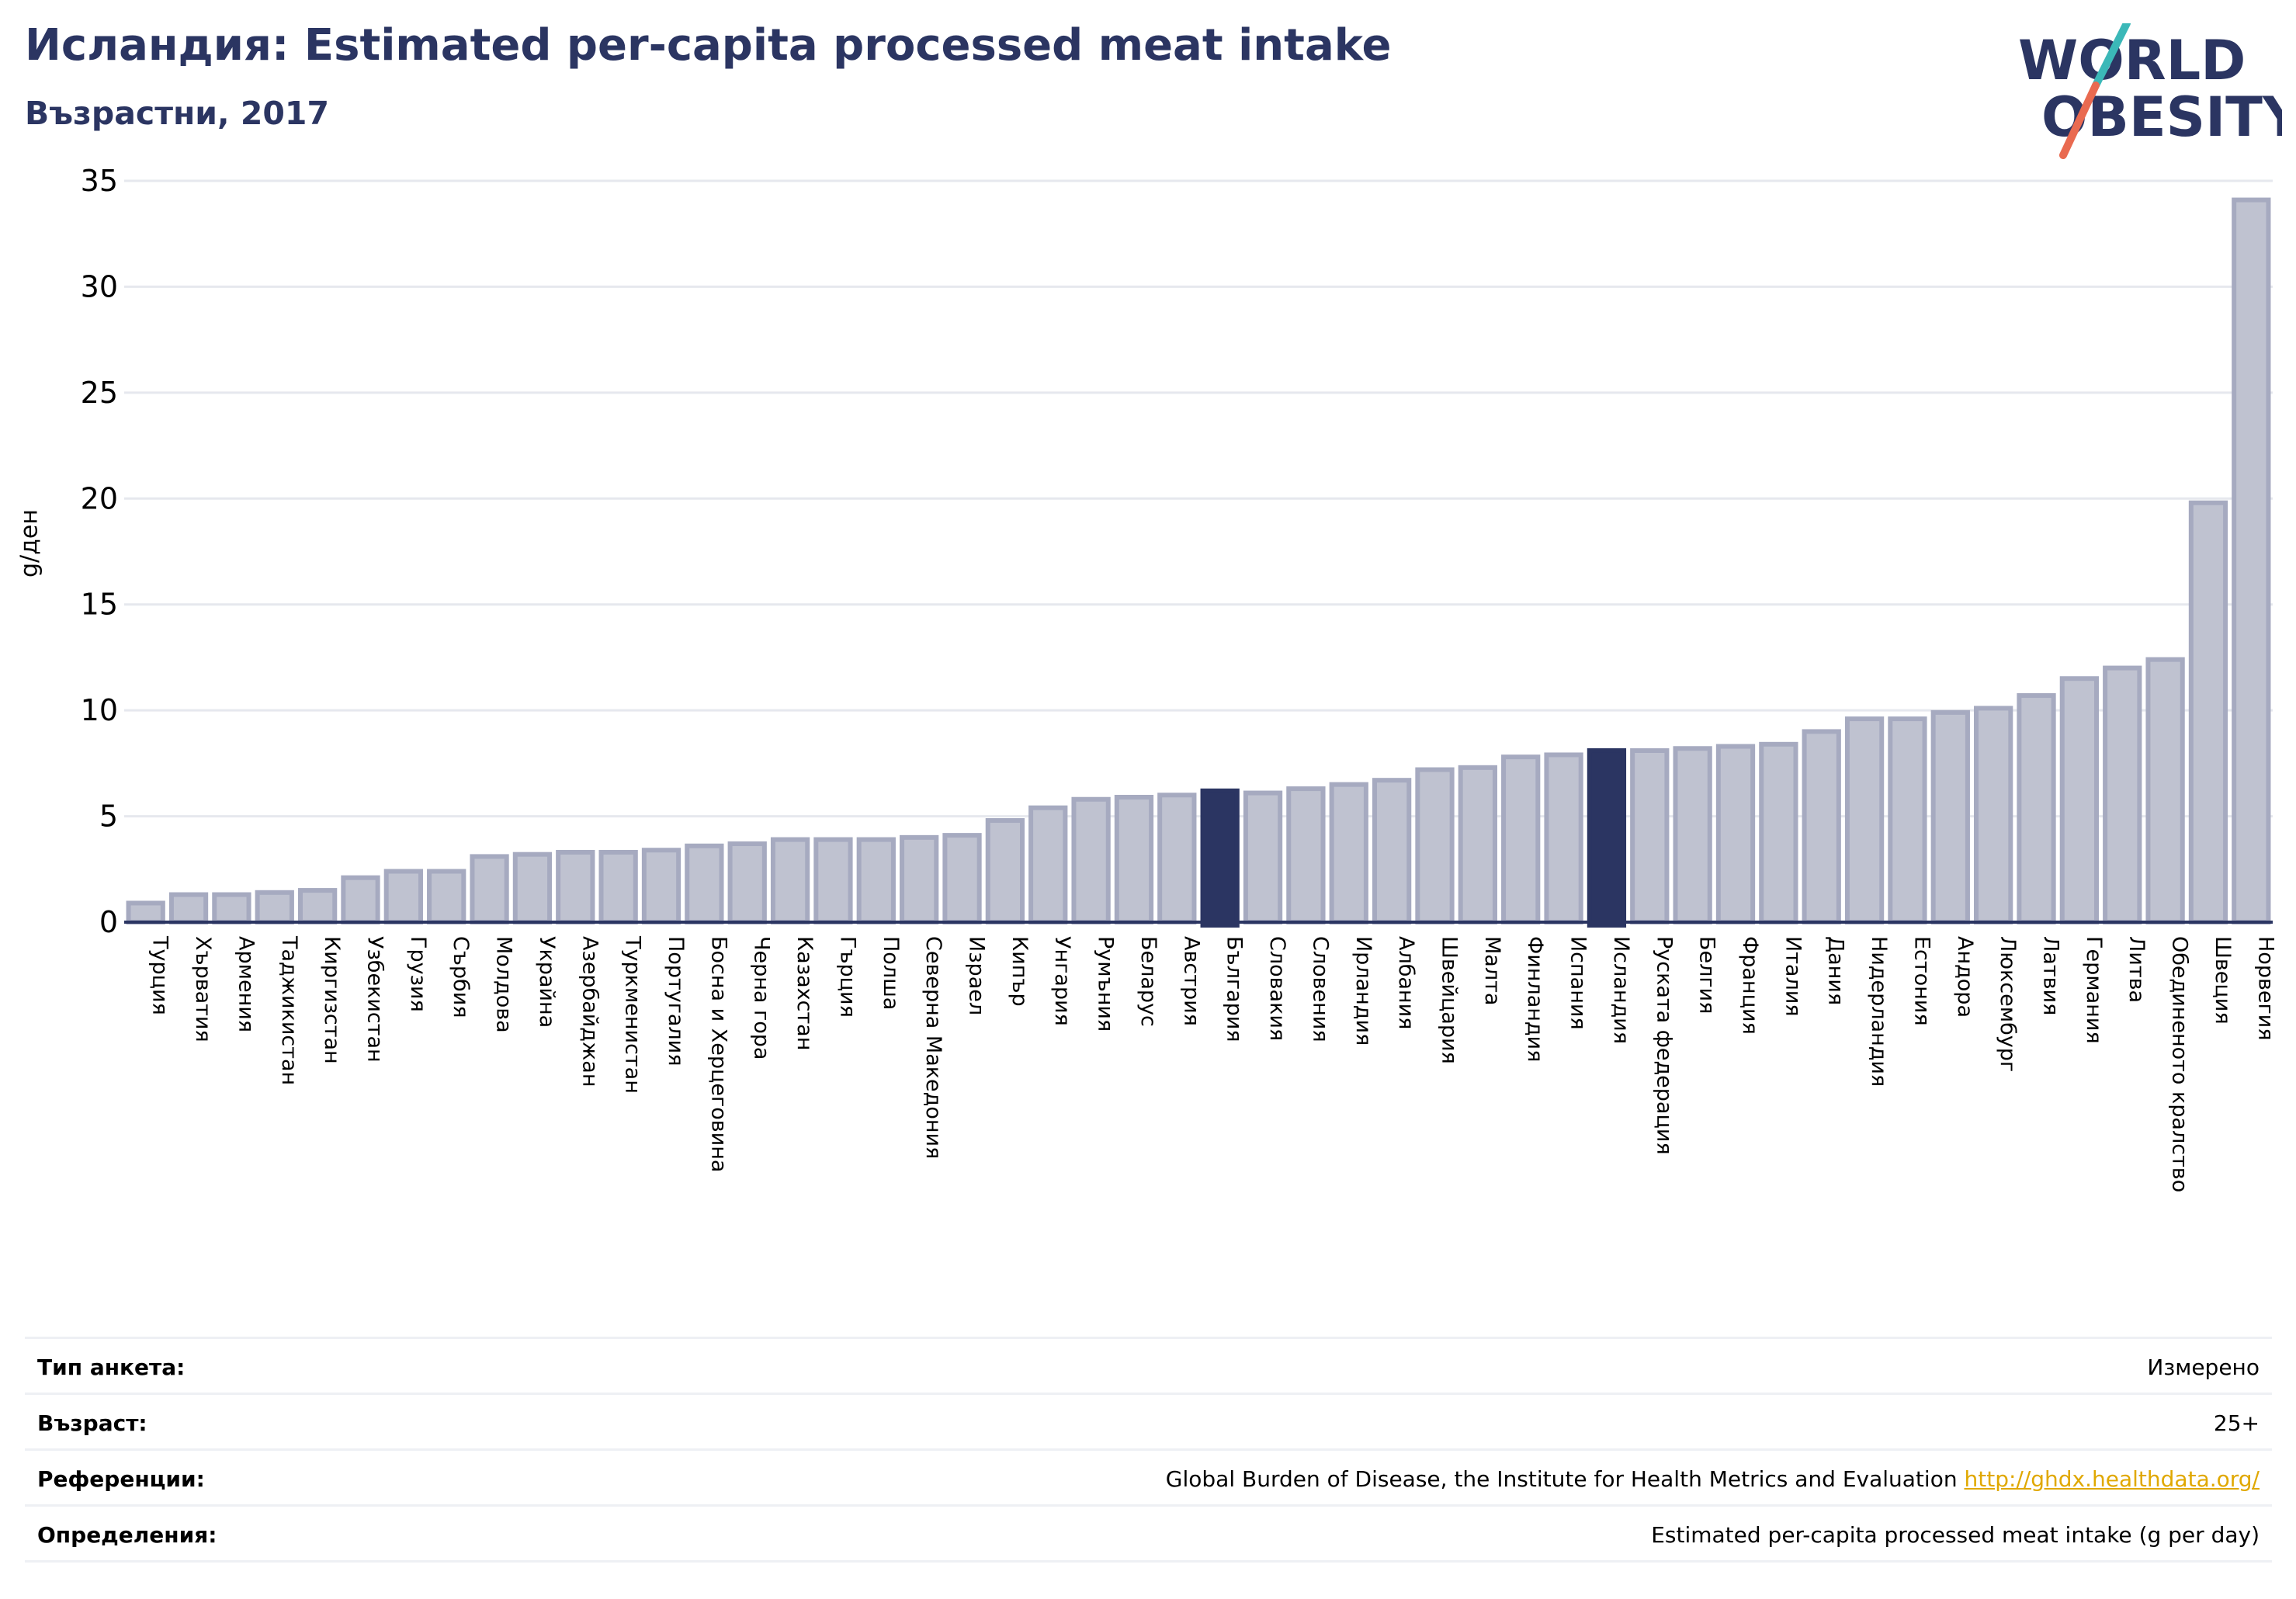 This screenshot has width=2296, height=1599. Describe the element at coordinates (2236, 1423) in the screenshot. I see `age-value: 25+` at that location.